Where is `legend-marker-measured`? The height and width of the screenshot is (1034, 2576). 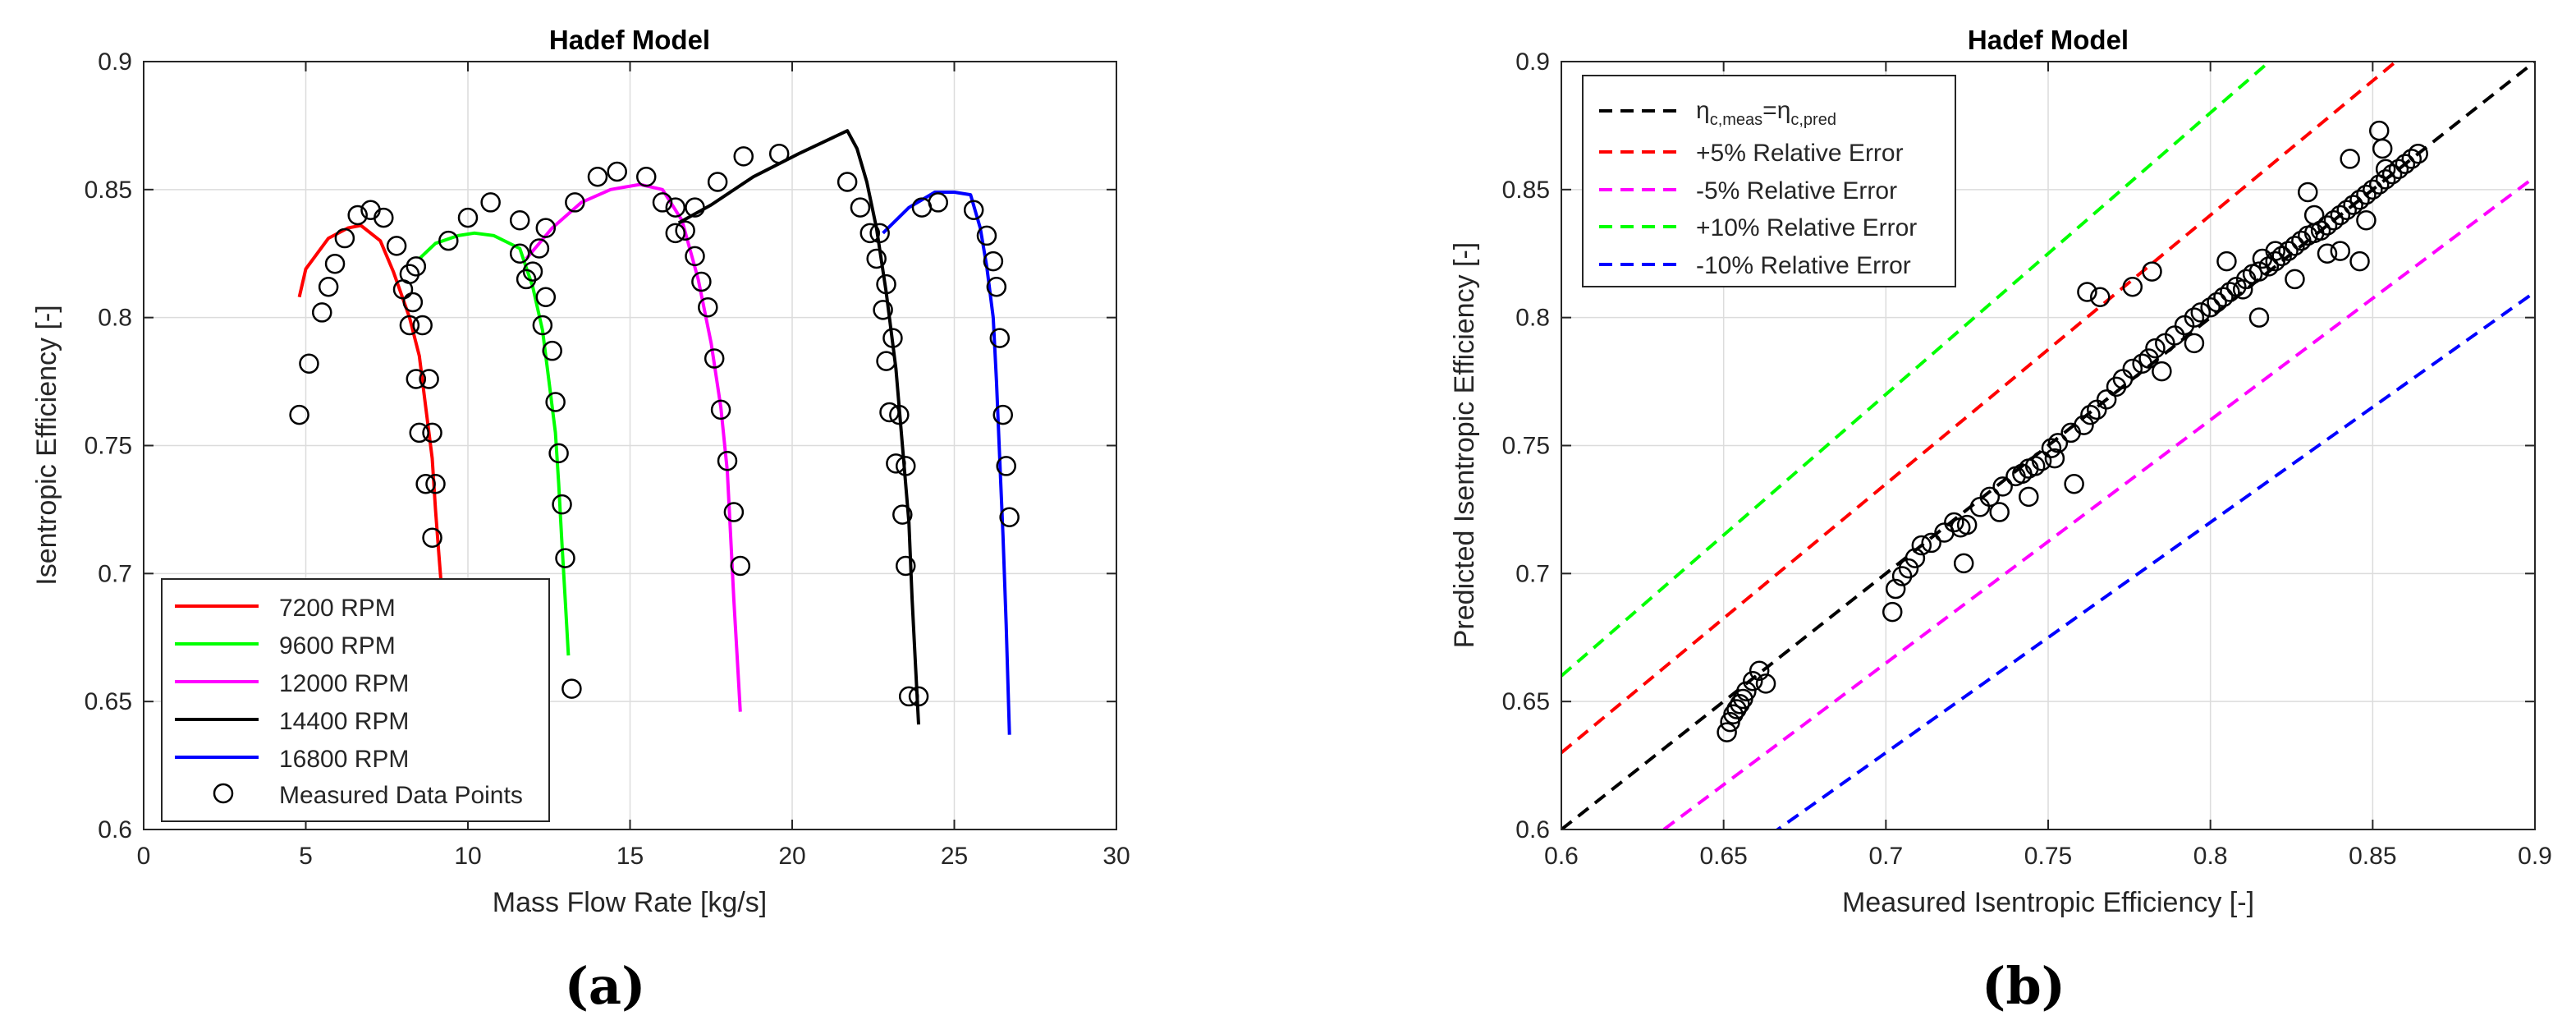
legend-marker-measured is located at coordinates (224, 793).